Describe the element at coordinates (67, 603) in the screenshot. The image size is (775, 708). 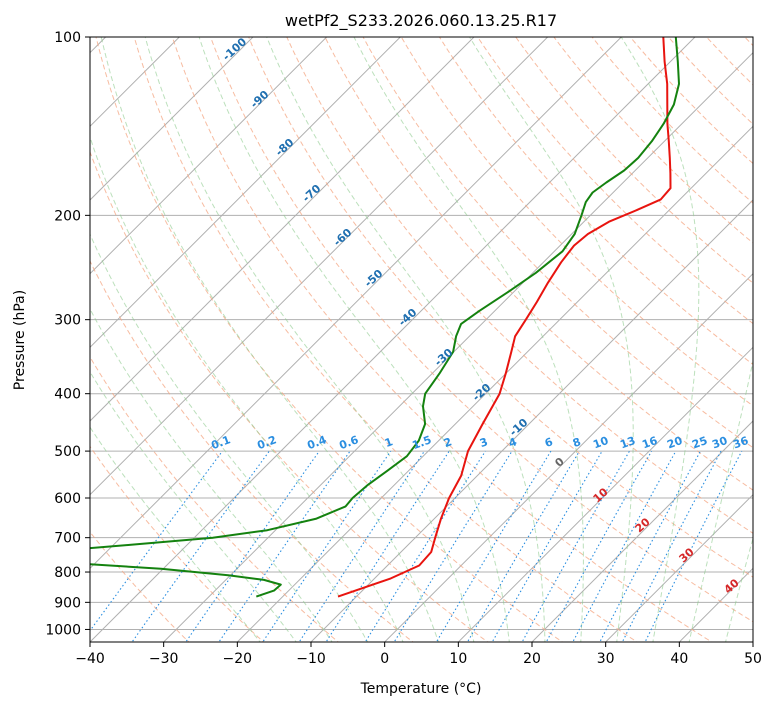
I see `y-tick-label: 900` at that location.